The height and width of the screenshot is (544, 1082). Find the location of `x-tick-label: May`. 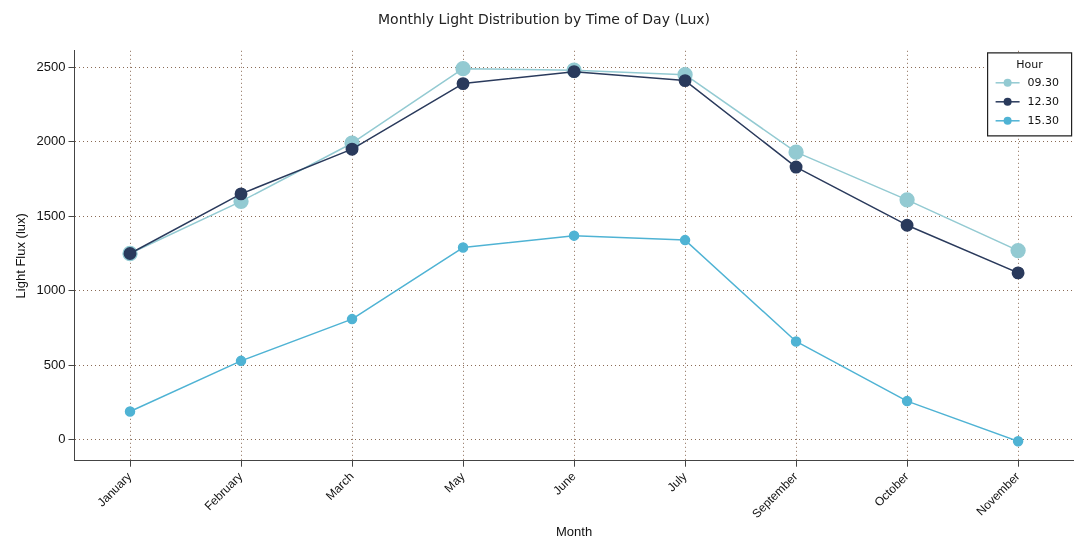

x-tick-label: May is located at coordinates (454, 482).